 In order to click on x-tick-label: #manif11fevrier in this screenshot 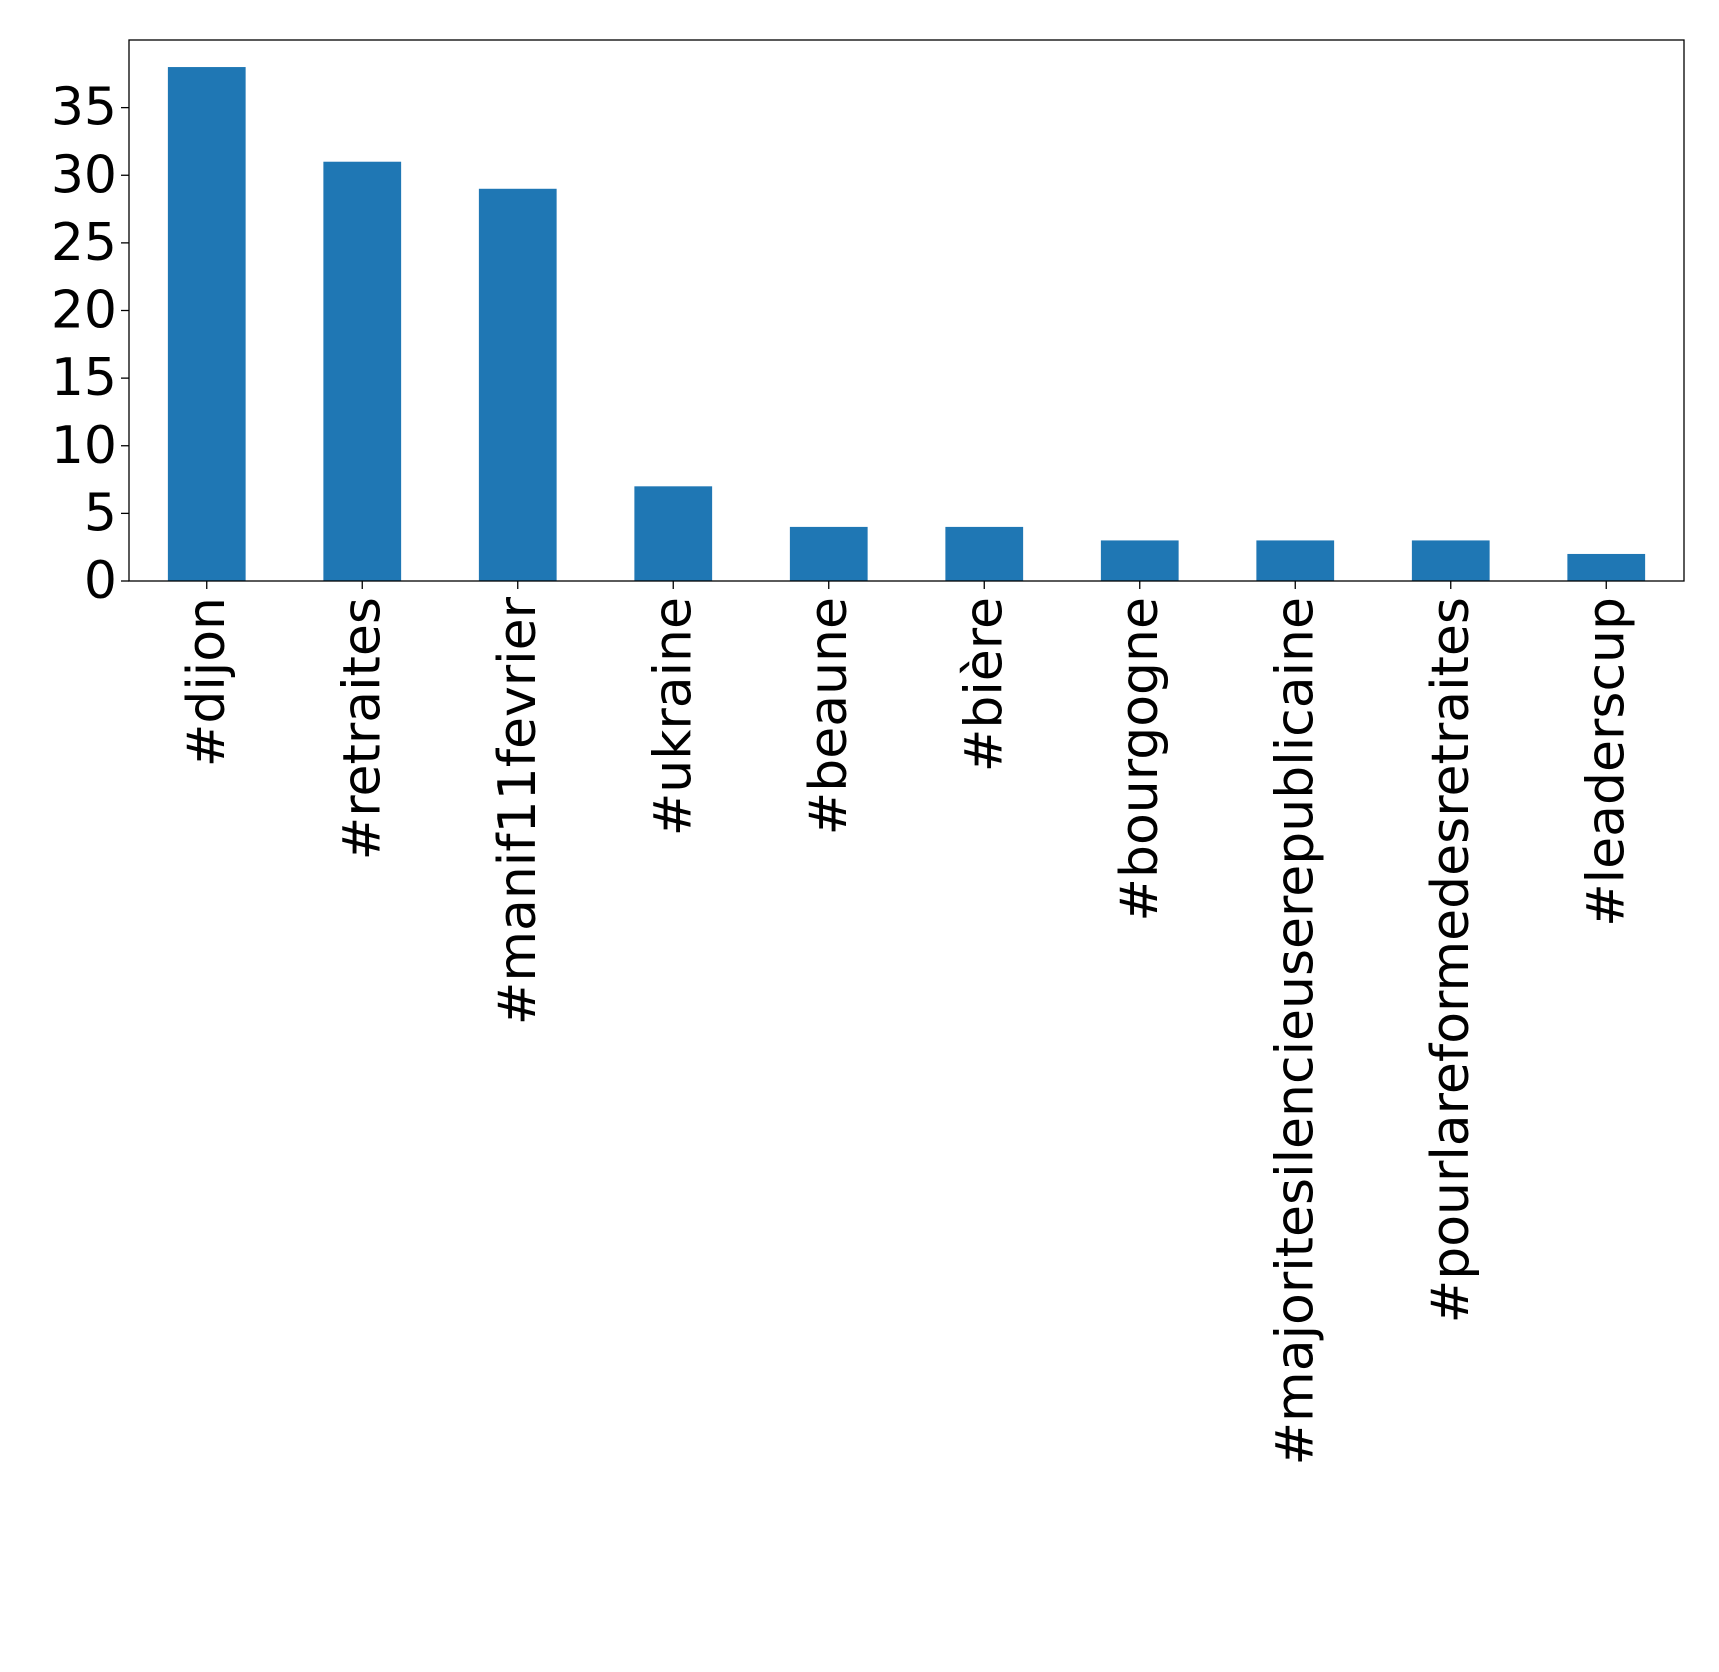, I will do `click(518, 810)`.